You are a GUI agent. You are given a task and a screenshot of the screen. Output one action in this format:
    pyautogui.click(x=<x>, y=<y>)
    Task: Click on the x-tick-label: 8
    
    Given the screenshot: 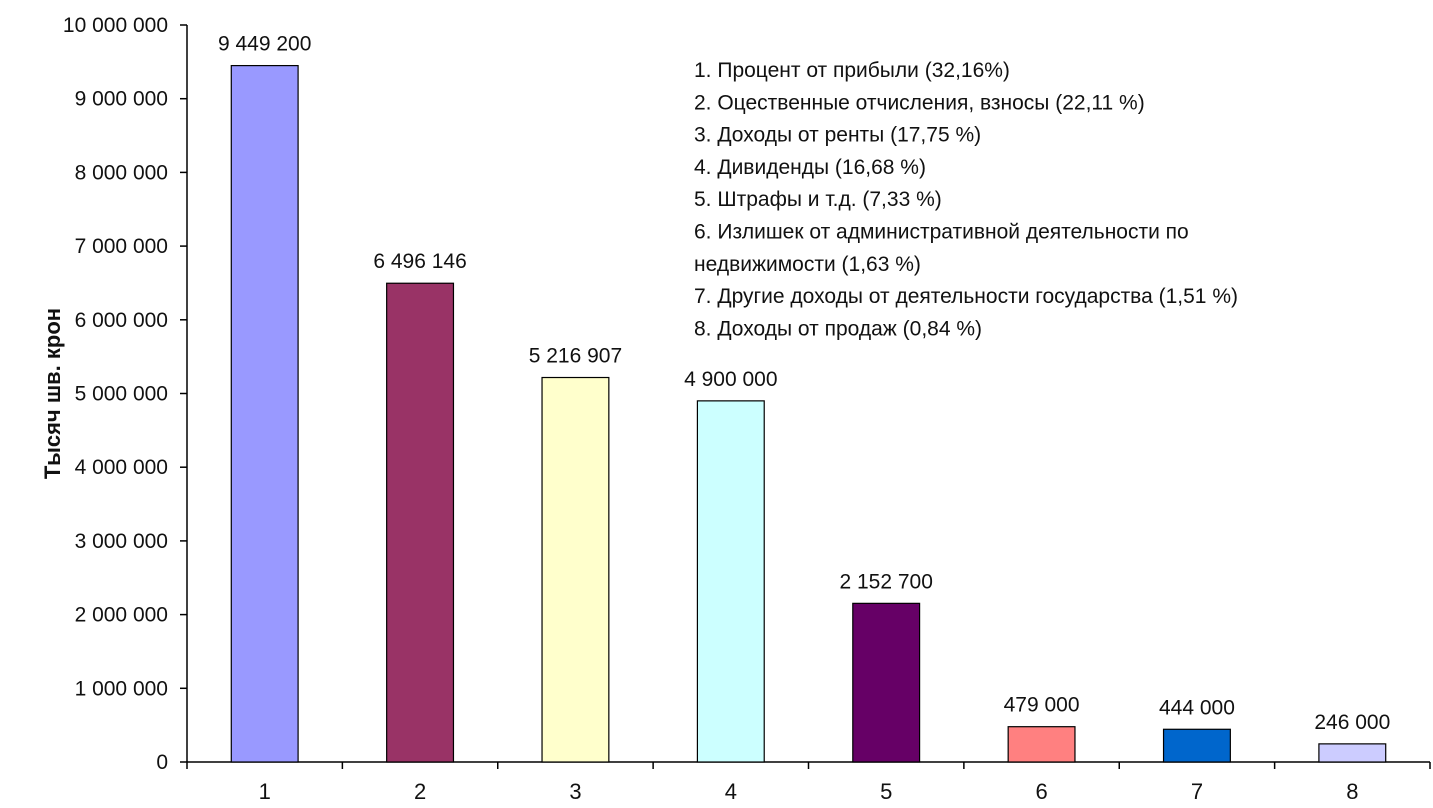 What is the action you would take?
    pyautogui.click(x=1352, y=791)
    